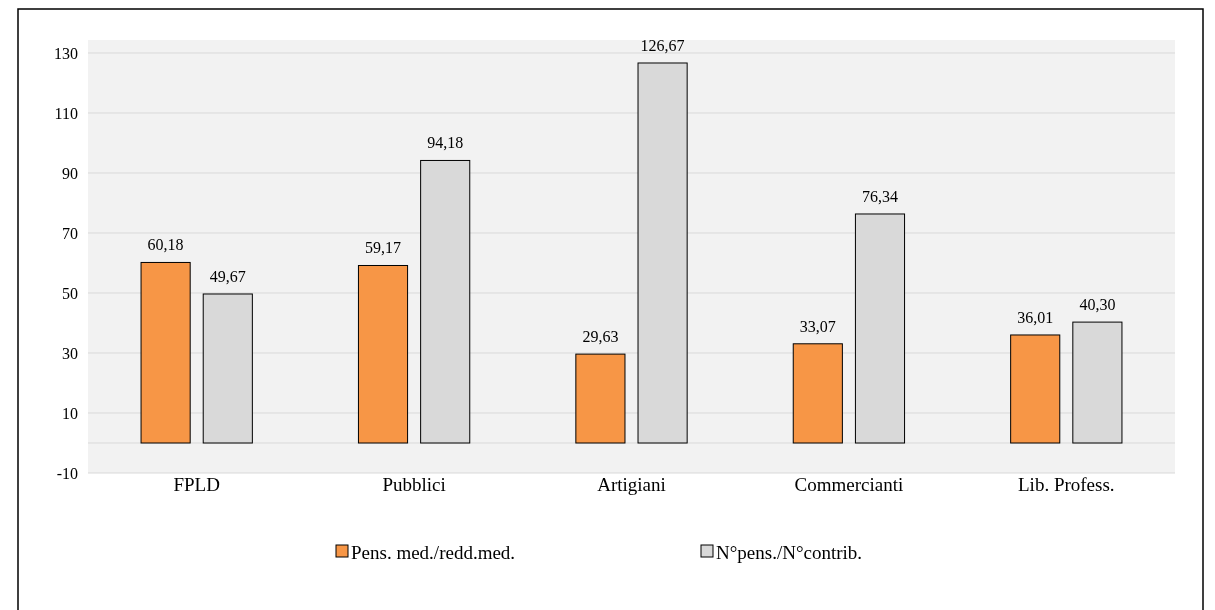  What do you see at coordinates (662, 45) in the screenshot?
I see `data-label: 126,67` at bounding box center [662, 45].